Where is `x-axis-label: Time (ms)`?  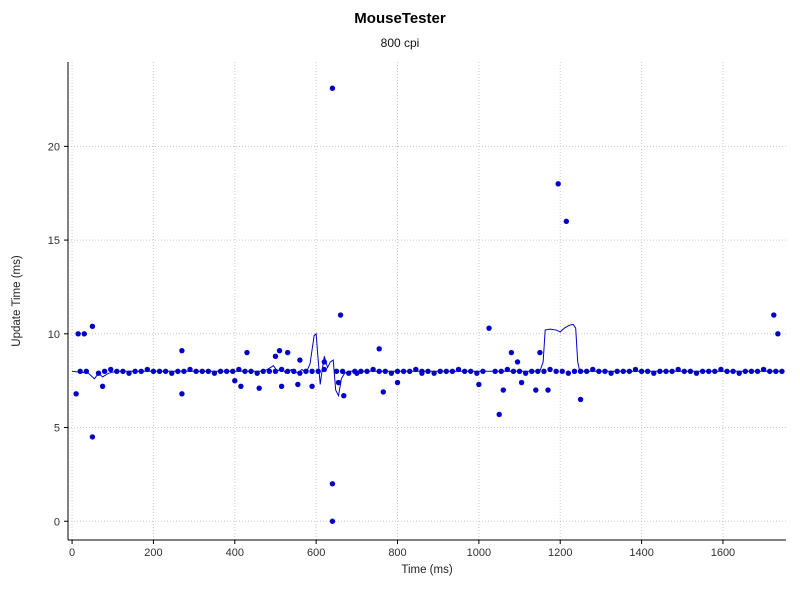
x-axis-label: Time (ms) is located at coordinates (426, 570).